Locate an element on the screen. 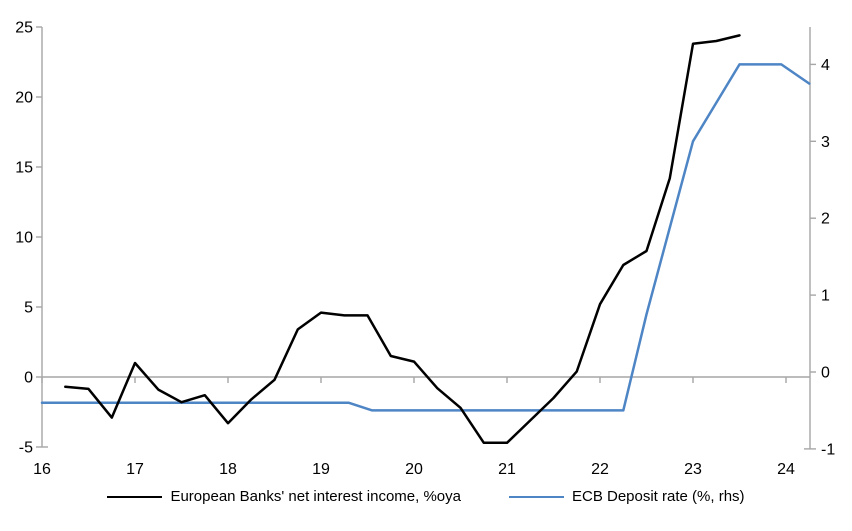  right-axis-tick-label: -1 is located at coordinates (828, 449).